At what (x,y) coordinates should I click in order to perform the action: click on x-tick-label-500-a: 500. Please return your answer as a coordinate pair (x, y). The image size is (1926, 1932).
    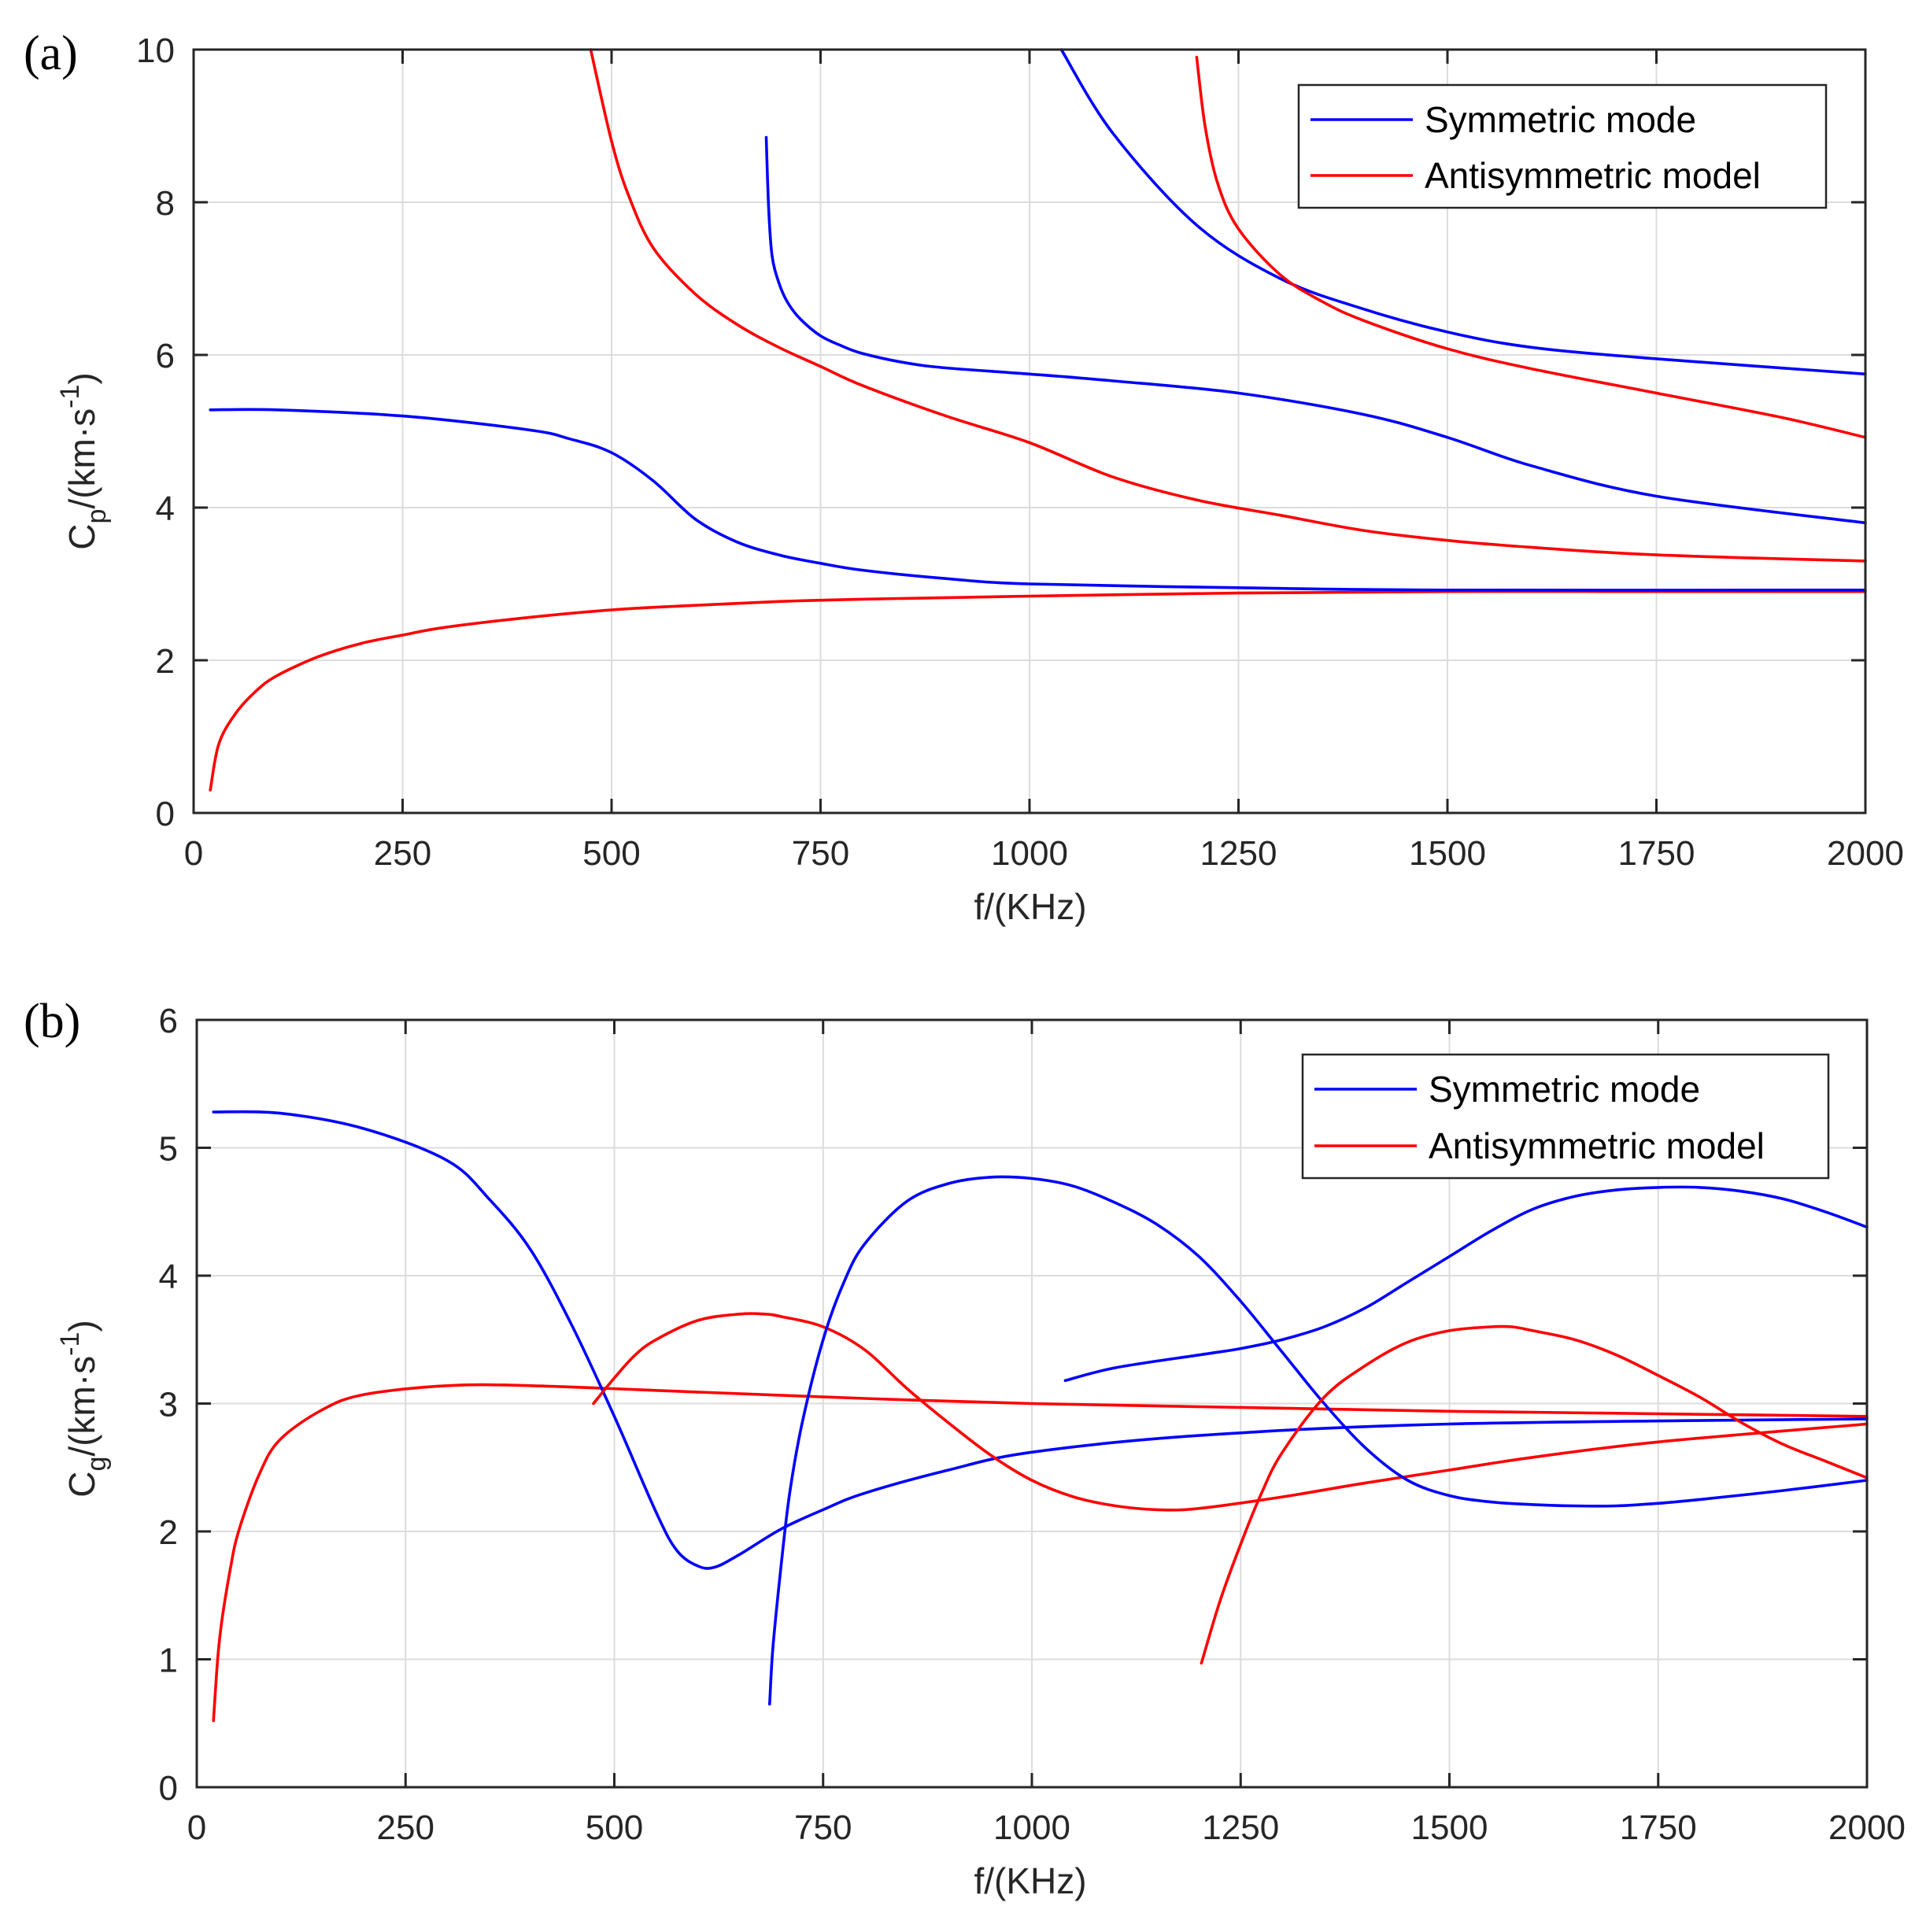
    Looking at the image, I should click on (611, 853).